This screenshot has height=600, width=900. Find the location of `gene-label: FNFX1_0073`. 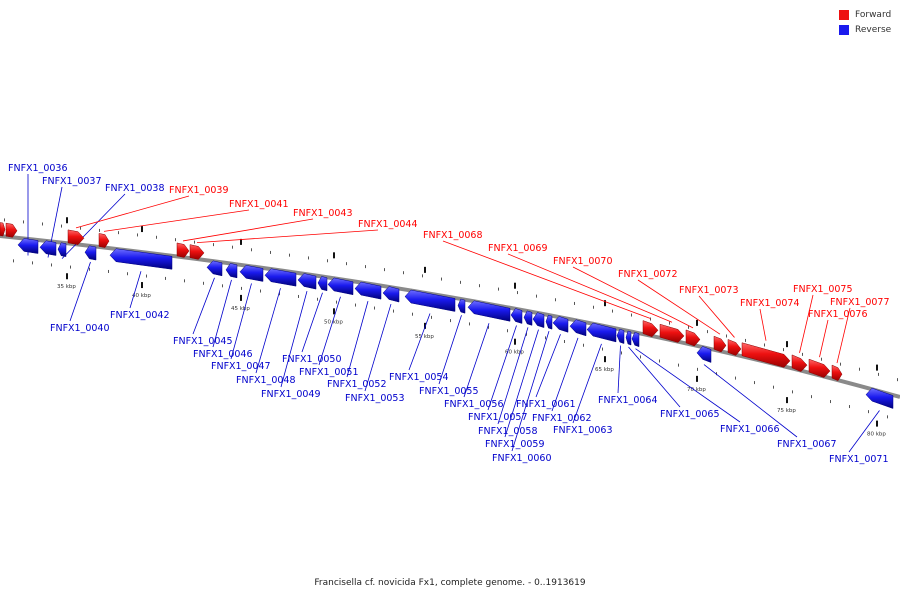

gene-label: FNFX1_0073 is located at coordinates (709, 290).